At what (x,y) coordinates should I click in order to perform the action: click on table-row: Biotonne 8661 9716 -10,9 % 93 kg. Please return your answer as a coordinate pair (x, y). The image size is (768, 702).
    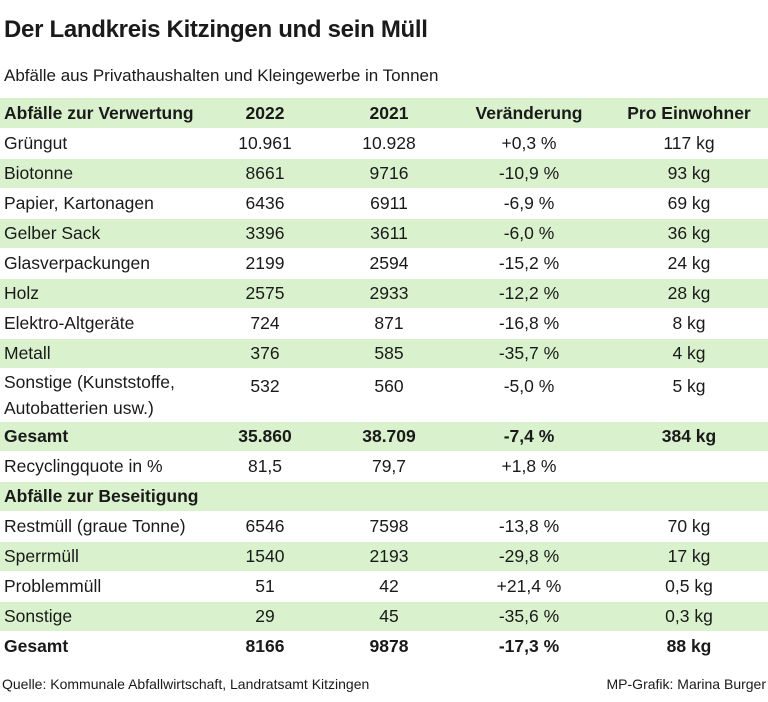
    Looking at the image, I should click on (384, 174).